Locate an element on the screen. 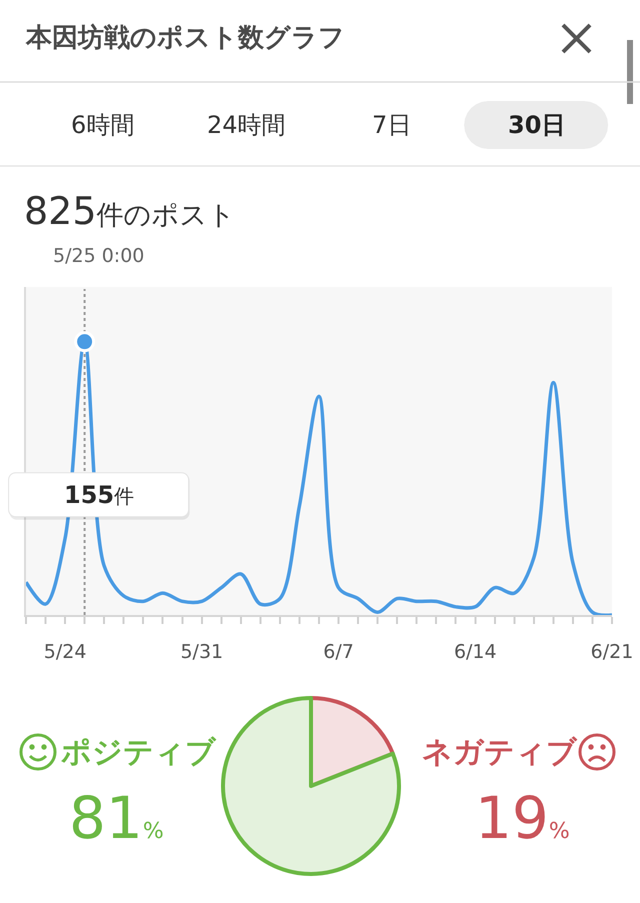 The width and height of the screenshot is (640, 903). legend-label: ポジティブ is located at coordinates (139, 752).